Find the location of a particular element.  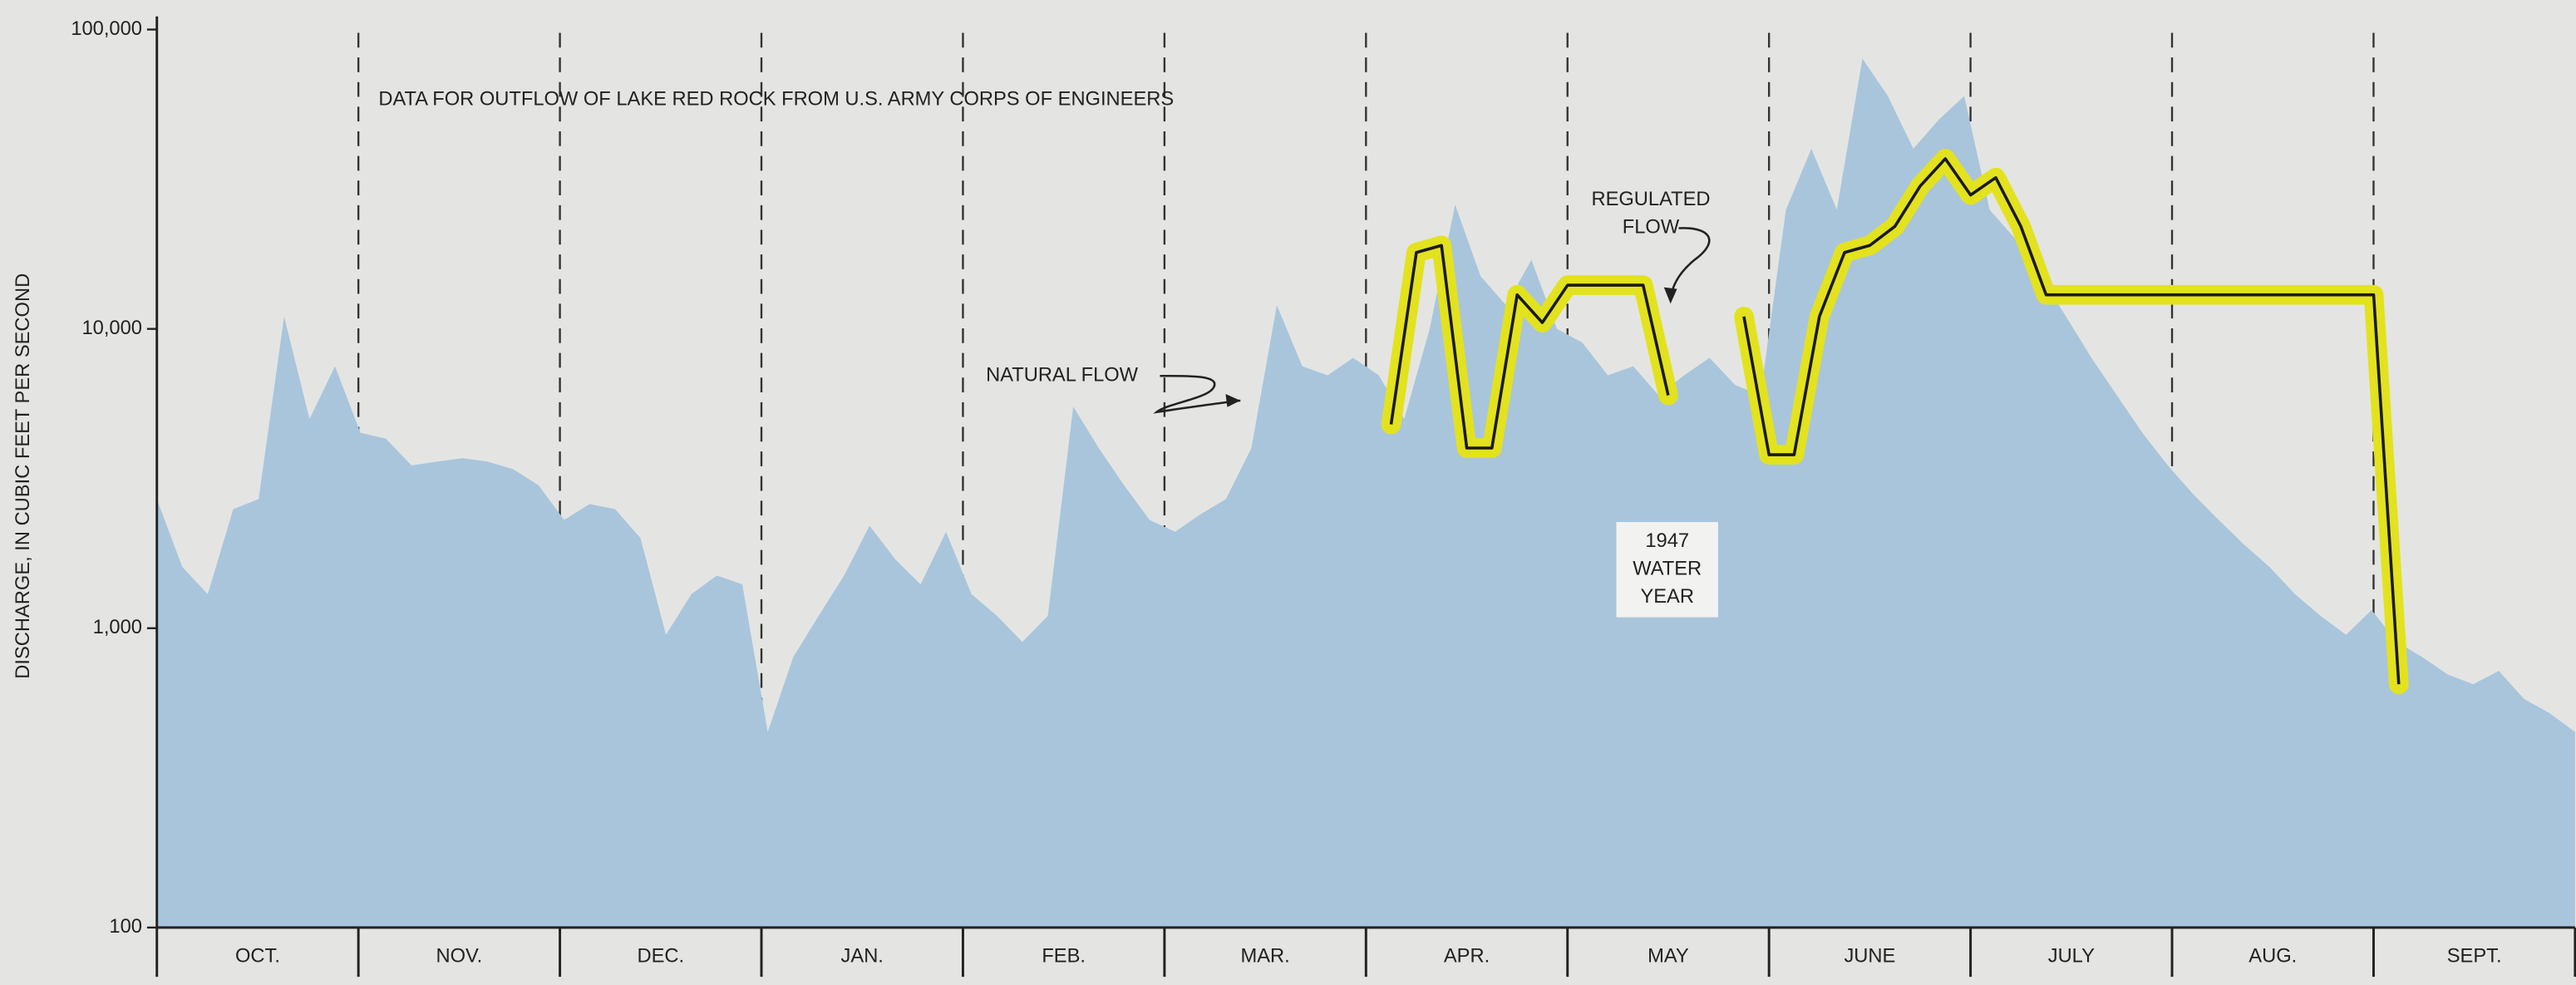

x-tick-label: NOV. is located at coordinates (459, 957).